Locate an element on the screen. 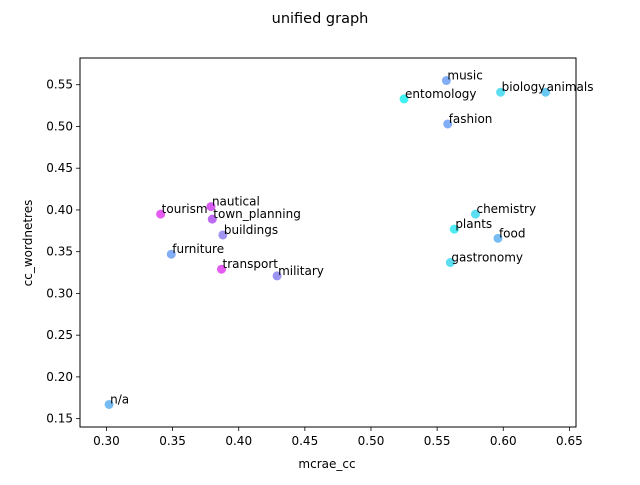  y-tick-label: 0.25 is located at coordinates (59, 335).